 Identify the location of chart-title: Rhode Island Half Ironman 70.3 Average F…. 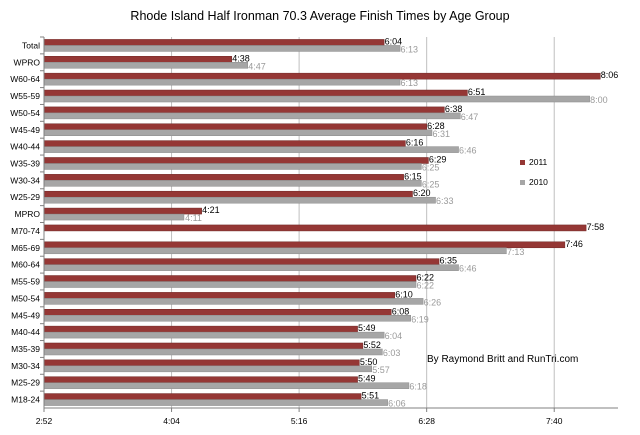
(319, 16).